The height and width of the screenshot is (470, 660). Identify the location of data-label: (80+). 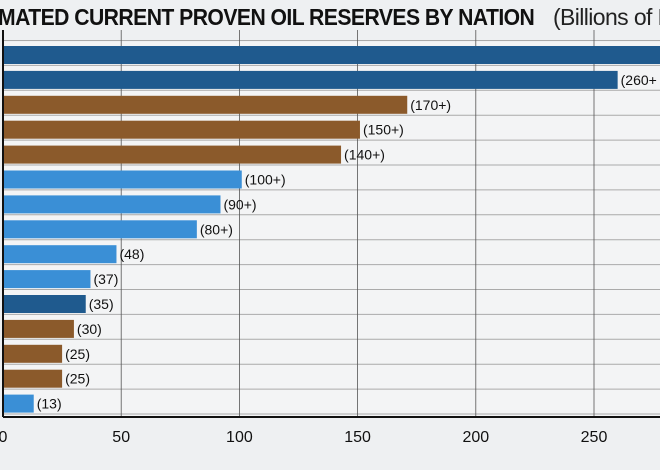
(216, 229).